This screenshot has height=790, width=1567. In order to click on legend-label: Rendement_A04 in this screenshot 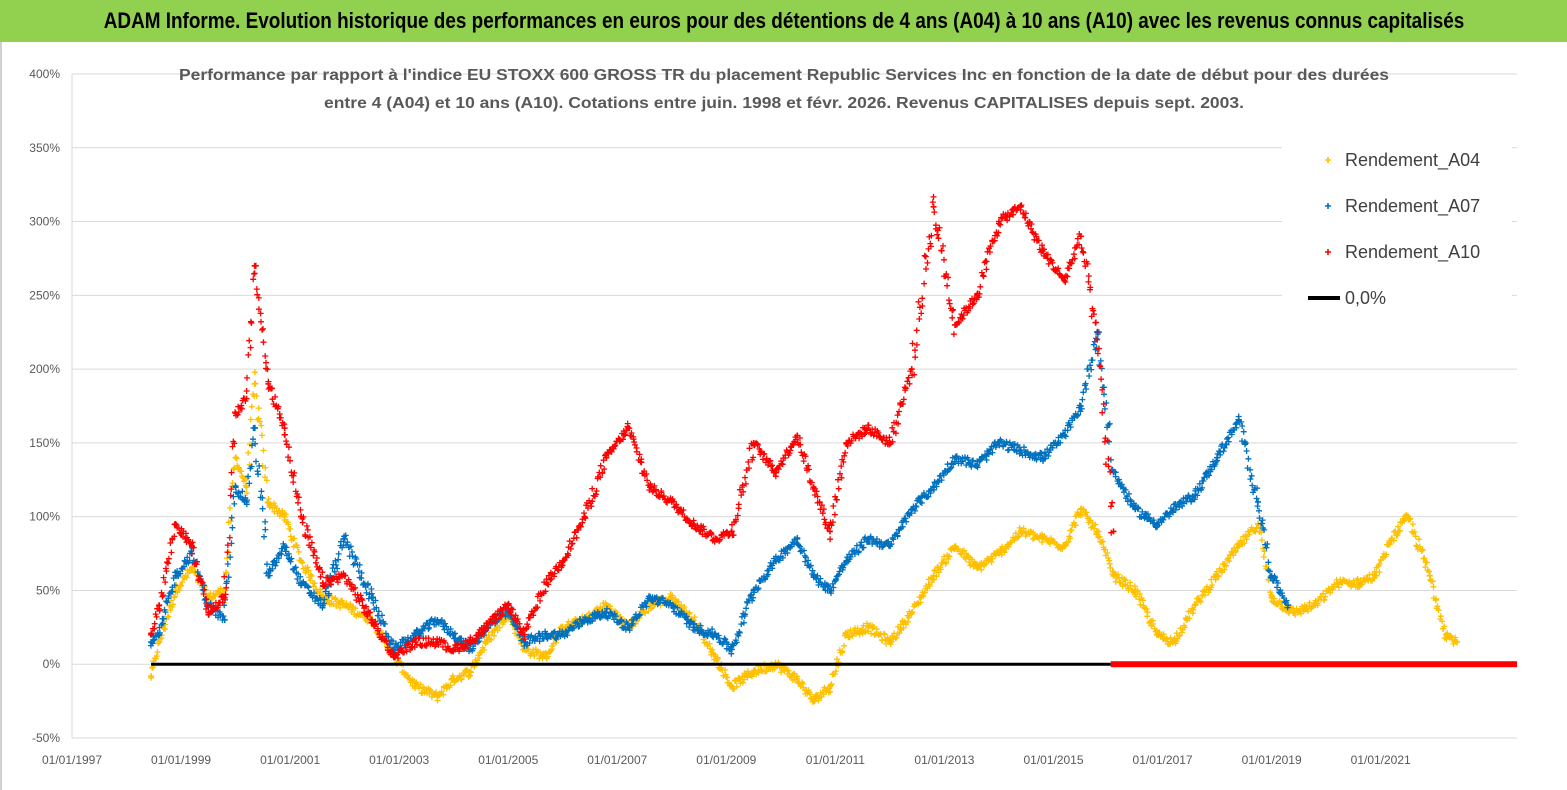, I will do `click(1412, 160)`.